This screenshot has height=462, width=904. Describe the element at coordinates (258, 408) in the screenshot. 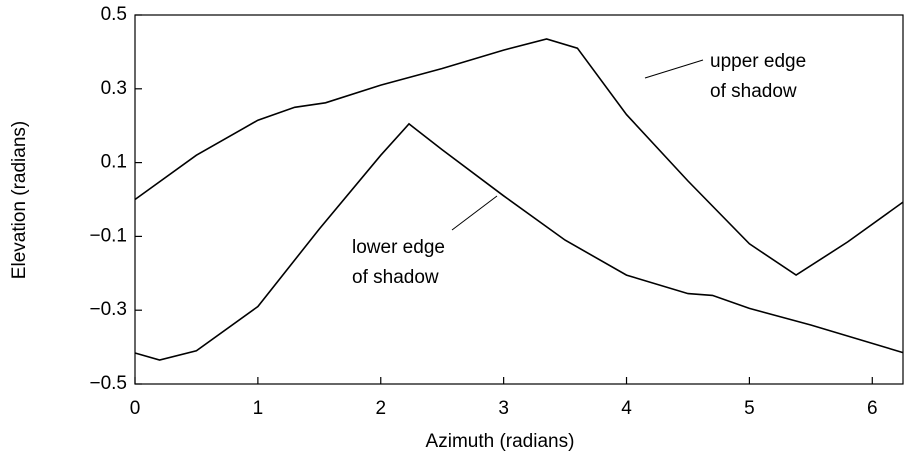

I see `x-tick-label: 1` at that location.